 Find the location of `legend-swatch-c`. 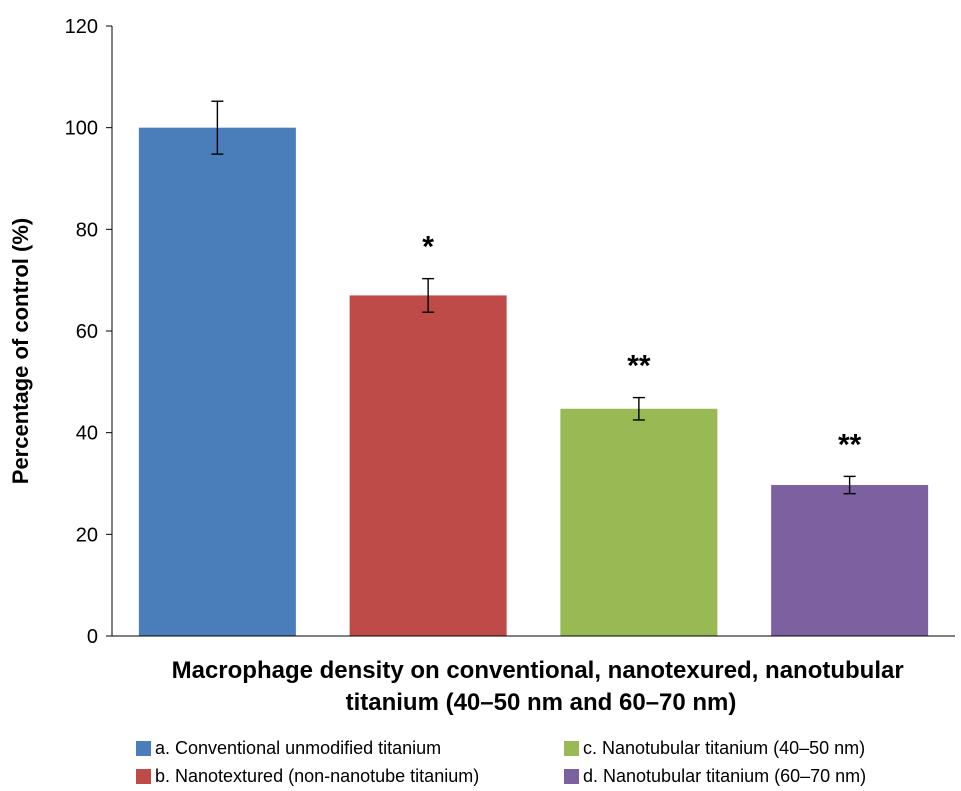

legend-swatch-c is located at coordinates (571, 748).